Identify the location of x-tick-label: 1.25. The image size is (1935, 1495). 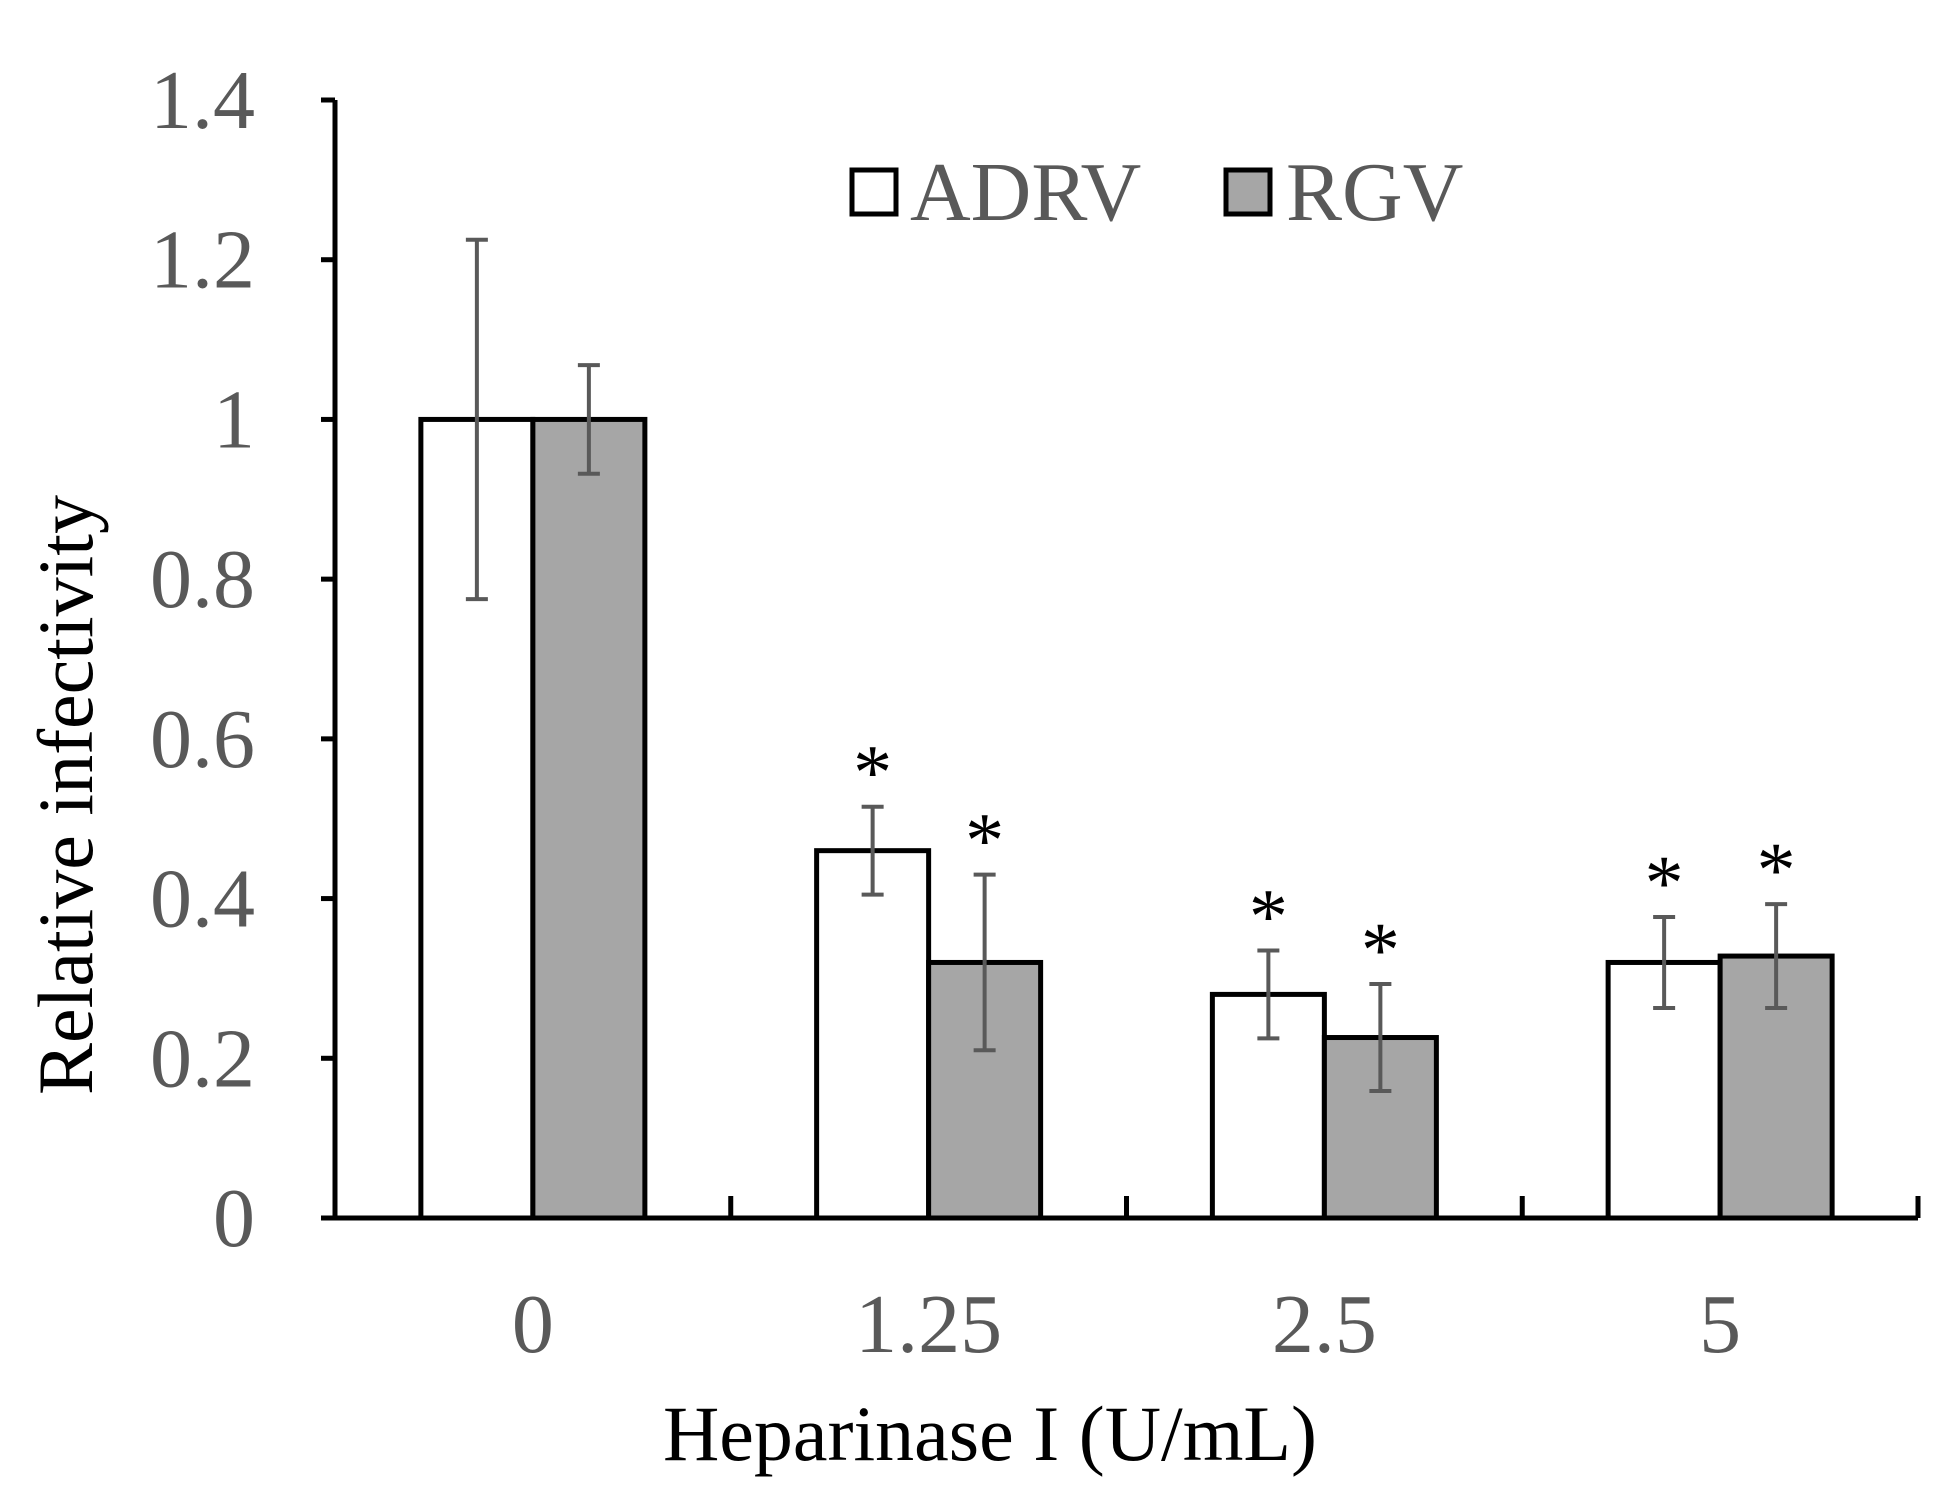
(928, 1324).